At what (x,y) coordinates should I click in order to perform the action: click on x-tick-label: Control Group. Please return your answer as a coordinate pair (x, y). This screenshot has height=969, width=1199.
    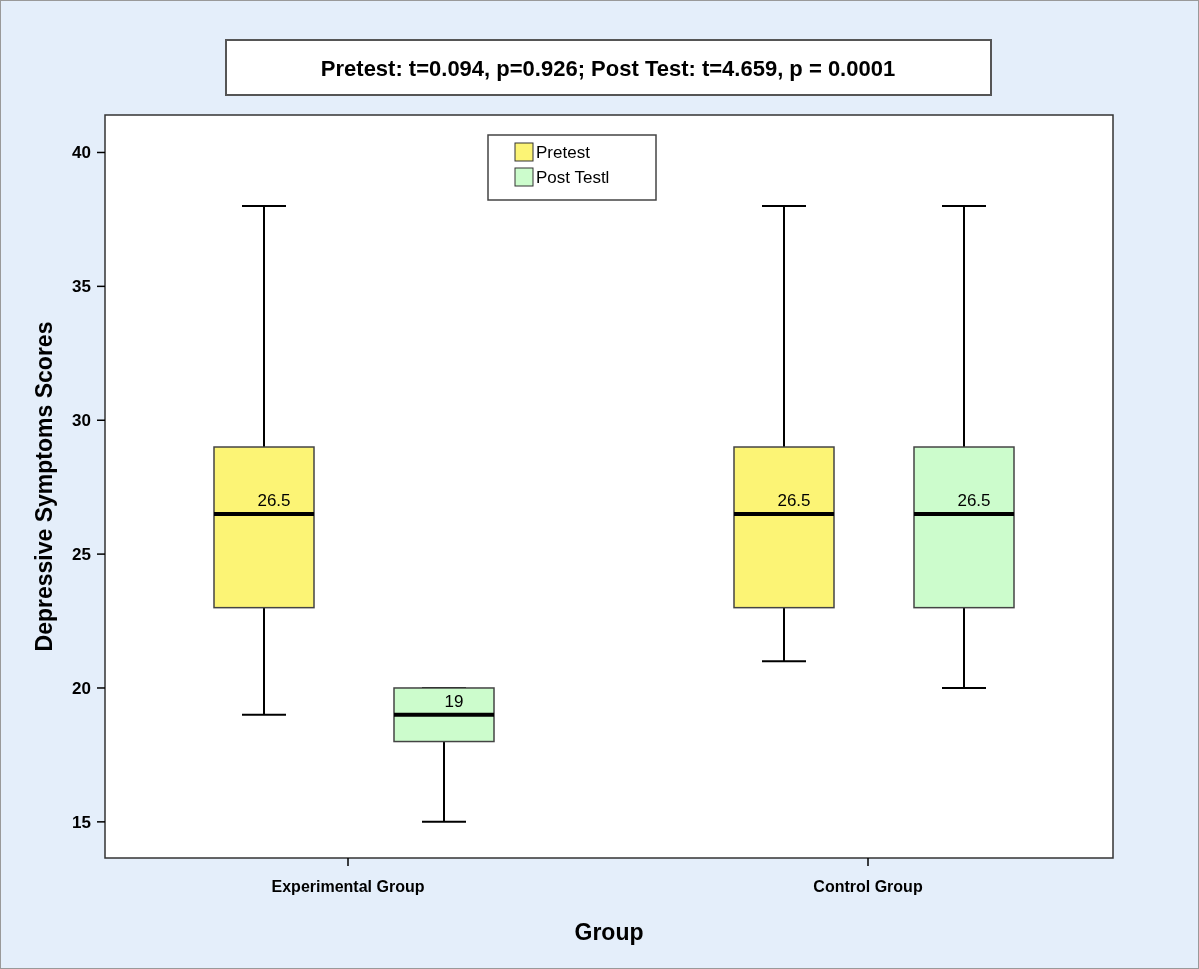
    Looking at the image, I should click on (868, 886).